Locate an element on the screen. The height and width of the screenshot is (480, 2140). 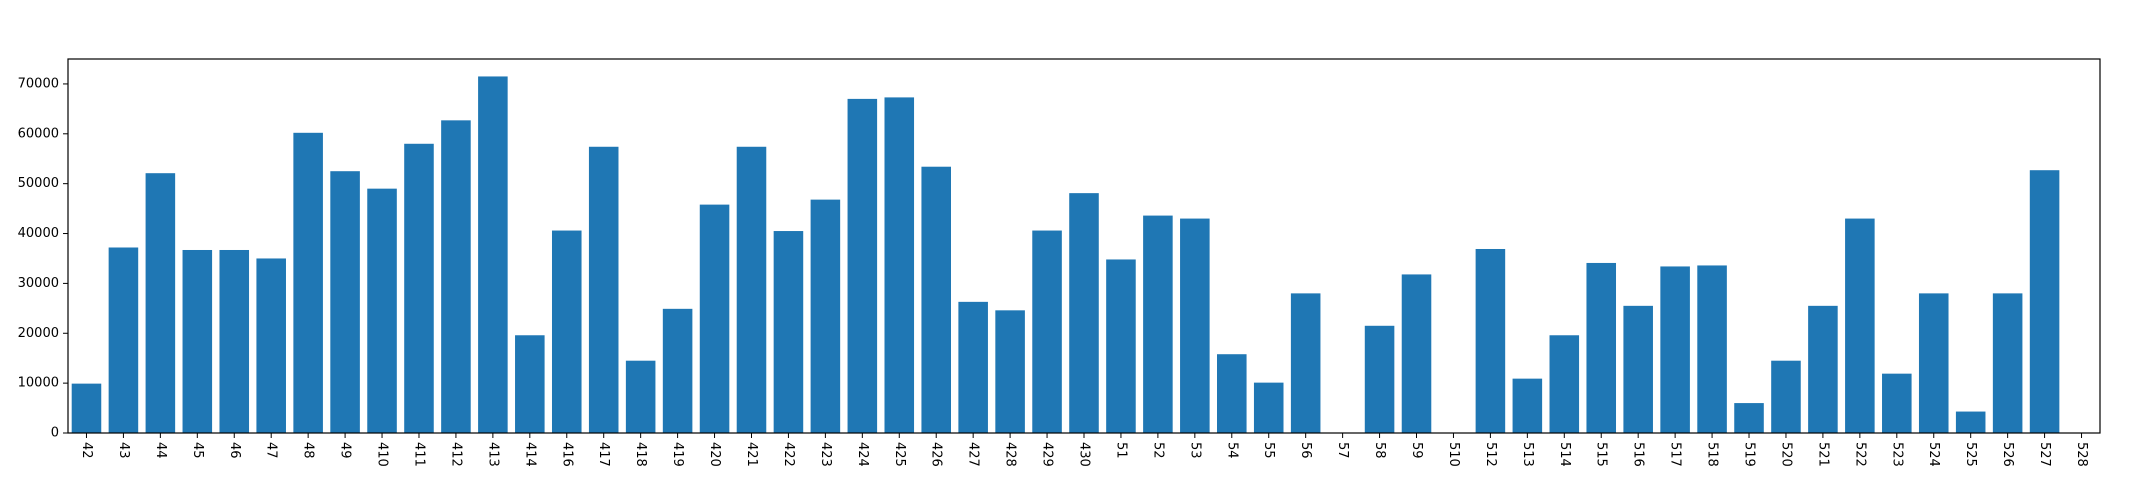
x-tick-label: 425 is located at coordinates (899, 454).